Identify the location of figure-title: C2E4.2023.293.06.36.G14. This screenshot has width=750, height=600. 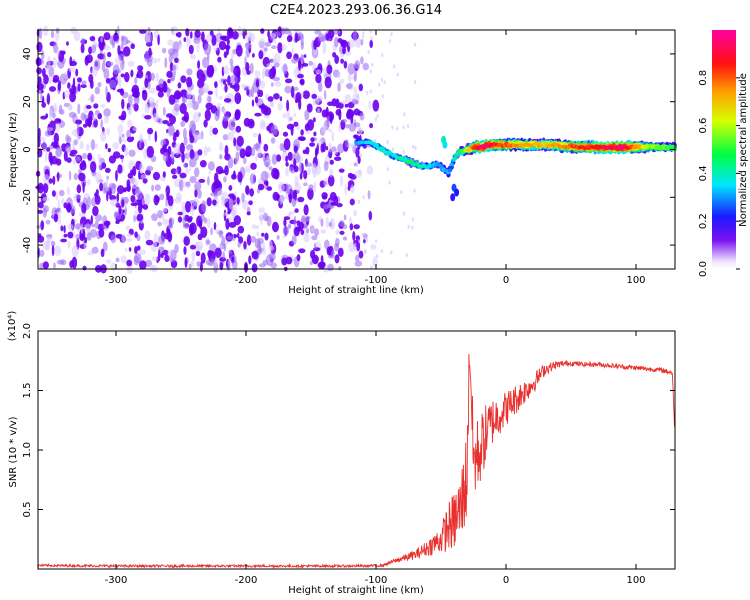
(356, 10).